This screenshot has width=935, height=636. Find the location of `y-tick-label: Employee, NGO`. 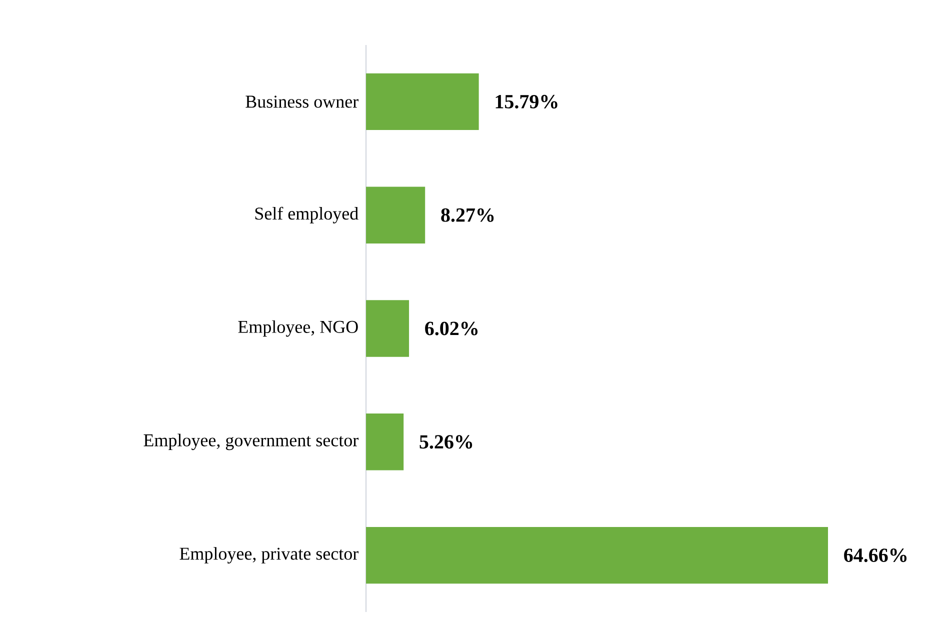

y-tick-label: Employee, NGO is located at coordinates (298, 328).